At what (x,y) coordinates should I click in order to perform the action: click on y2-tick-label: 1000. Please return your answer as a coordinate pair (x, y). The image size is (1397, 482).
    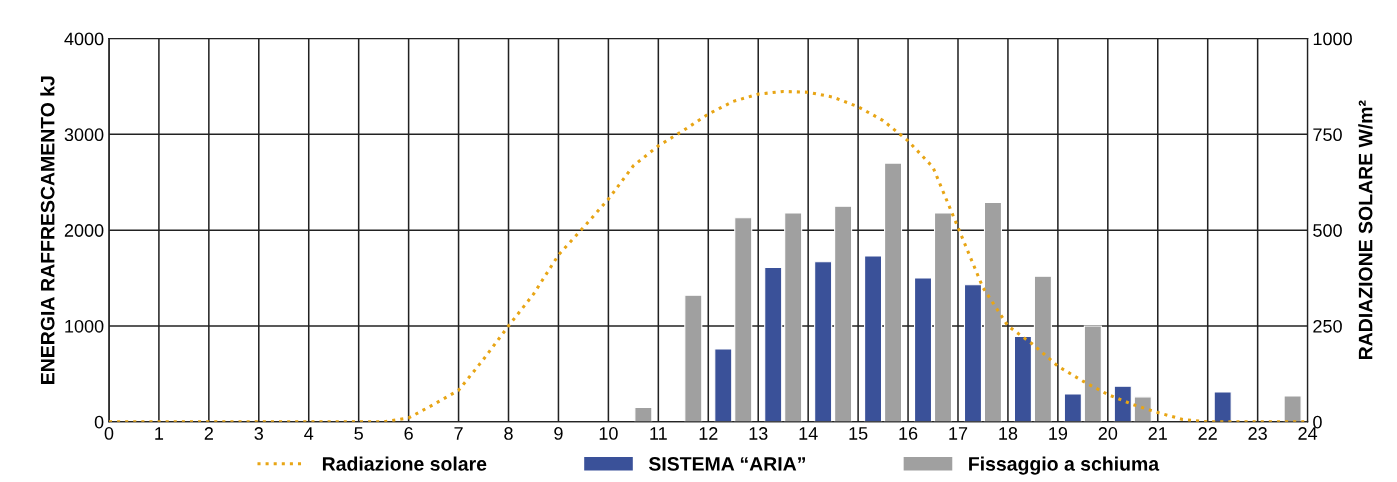
    Looking at the image, I should click on (1332, 39).